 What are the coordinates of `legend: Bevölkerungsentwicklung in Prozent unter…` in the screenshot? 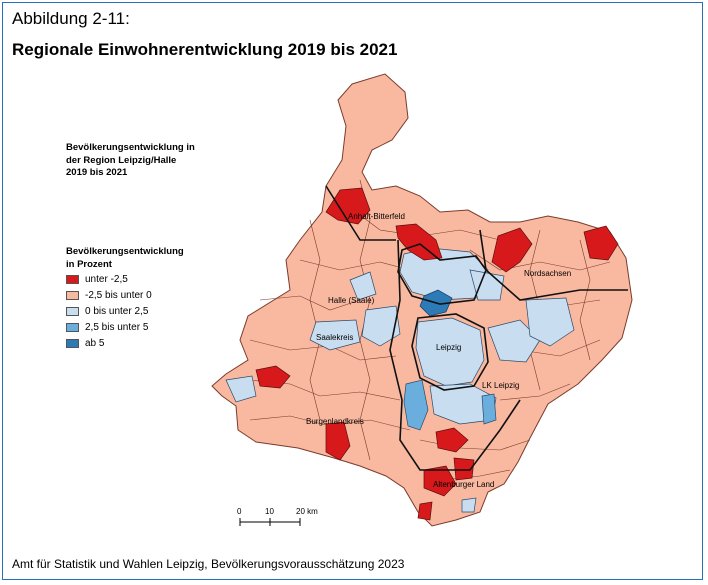 It's located at (151, 298).